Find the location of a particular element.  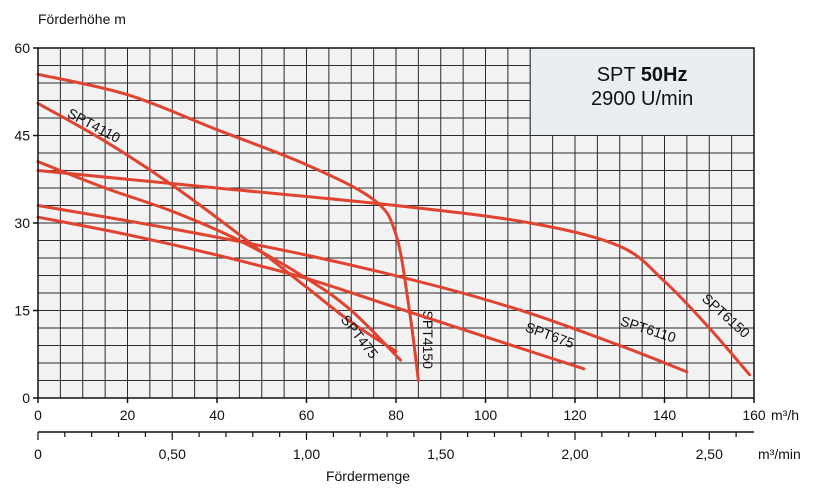

x-tick-label: 80 is located at coordinates (396, 415).